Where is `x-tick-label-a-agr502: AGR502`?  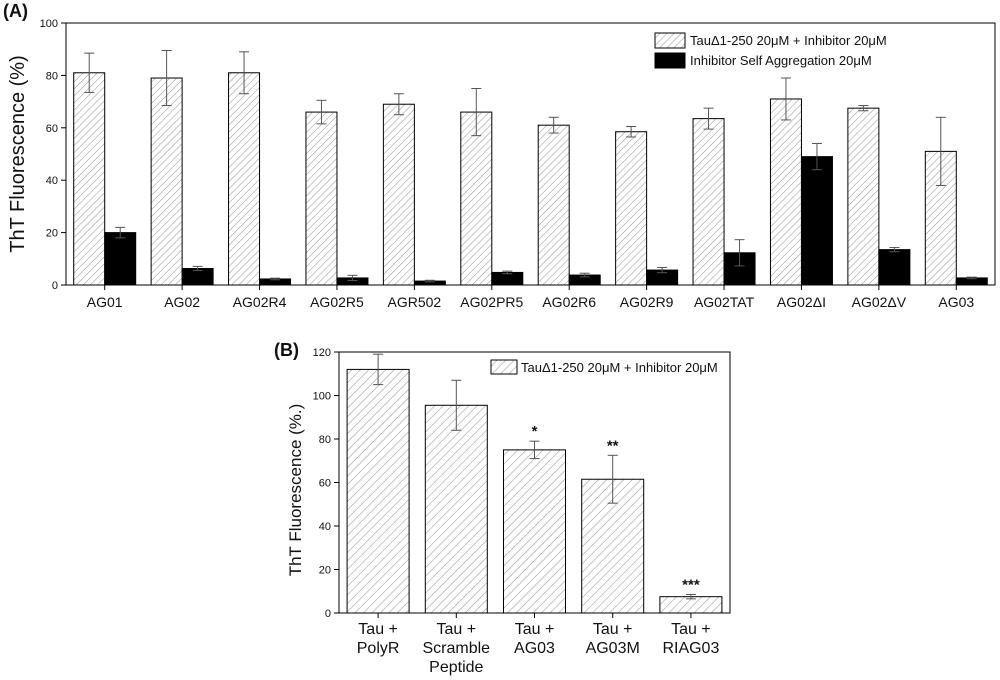
x-tick-label-a-agr502: AGR502 is located at coordinates (415, 302).